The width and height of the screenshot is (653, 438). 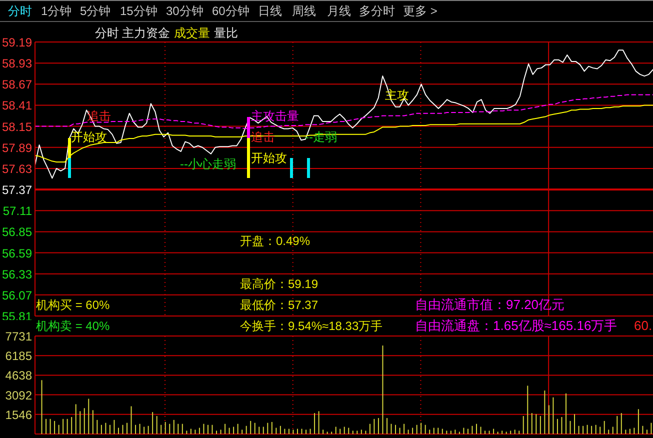 I want to click on text: 周线, so click(x=304, y=11).